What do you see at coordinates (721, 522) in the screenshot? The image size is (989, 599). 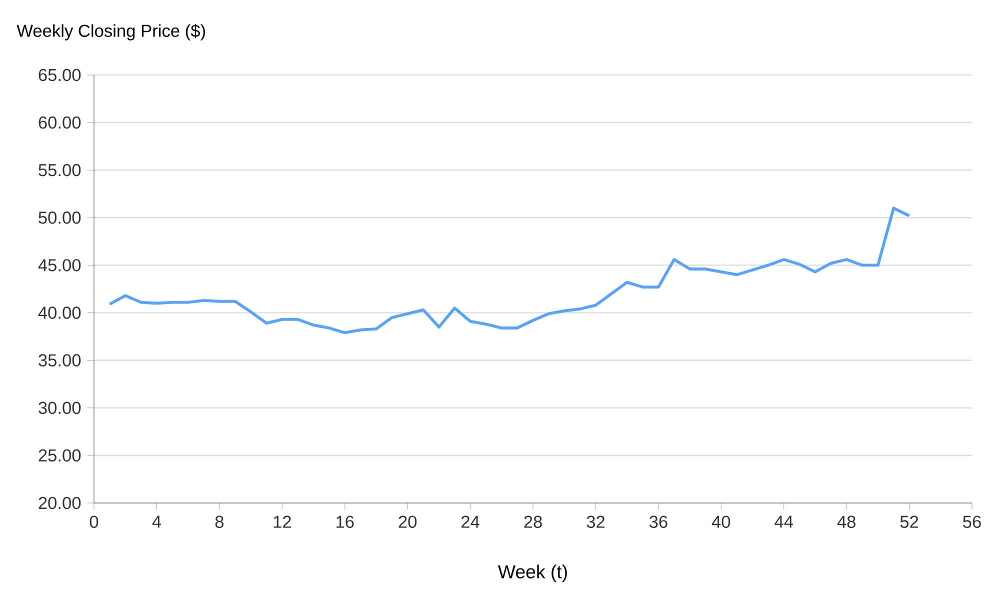 I see `x-tick-label: 40` at bounding box center [721, 522].